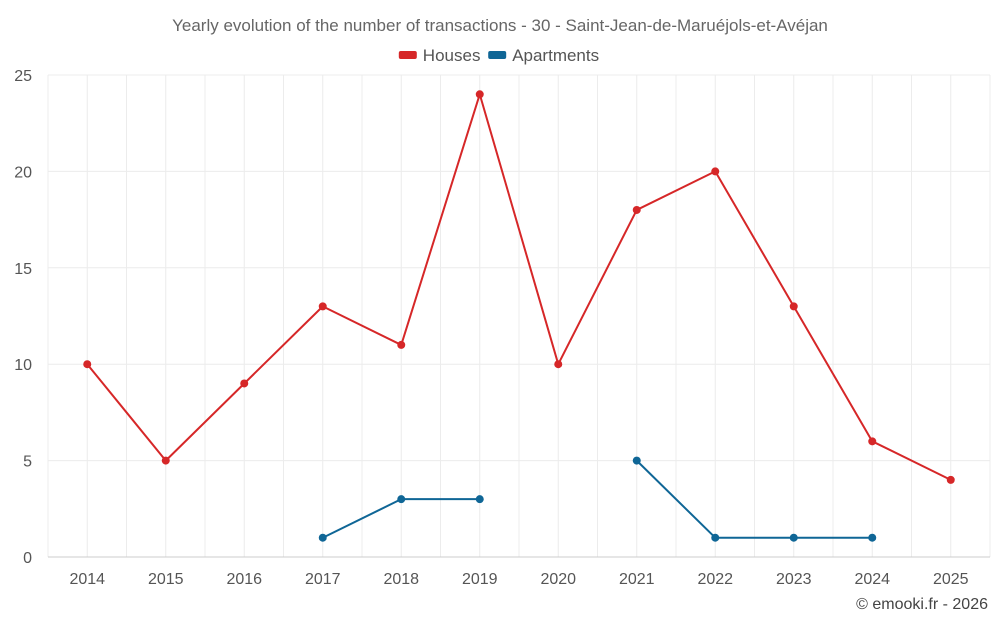  What do you see at coordinates (23, 365) in the screenshot?
I see `y-tick-label: 10` at bounding box center [23, 365].